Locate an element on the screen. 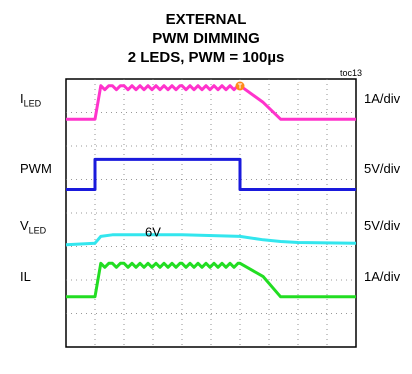  trigger-marker-label: T is located at coordinates (240, 87).